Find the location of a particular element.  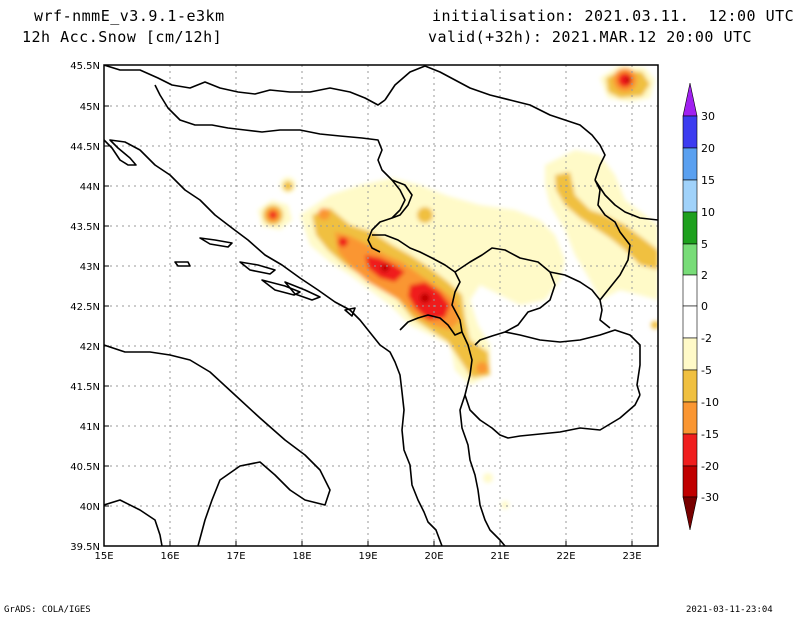

serbia-bulgaria-border is located at coordinates (612, 240).